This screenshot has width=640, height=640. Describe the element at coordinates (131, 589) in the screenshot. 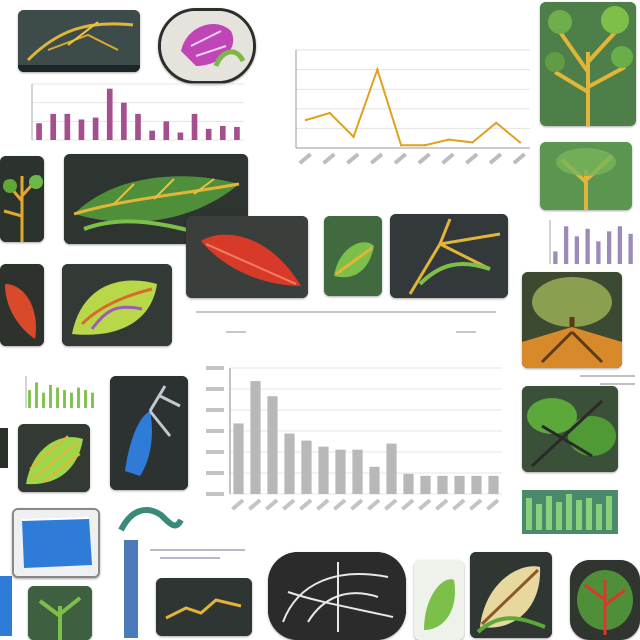

I see `blue-strip-bottom` at that location.